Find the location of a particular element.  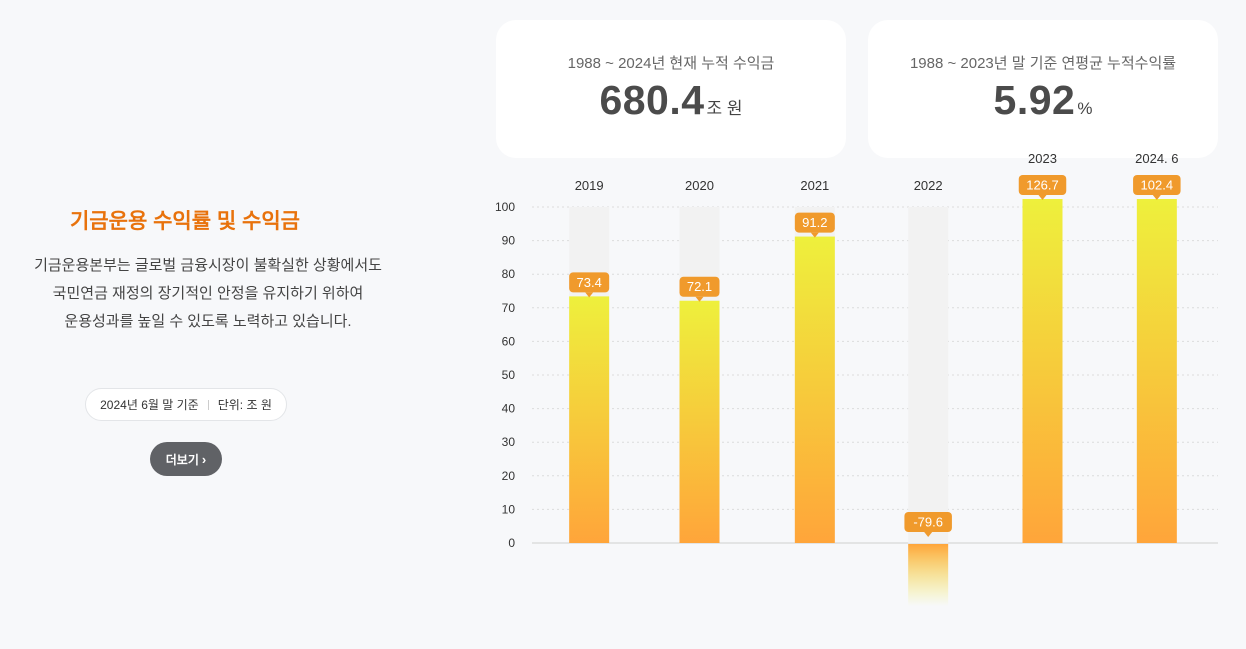

card-value-wrap: 5.92% is located at coordinates (1043, 100).